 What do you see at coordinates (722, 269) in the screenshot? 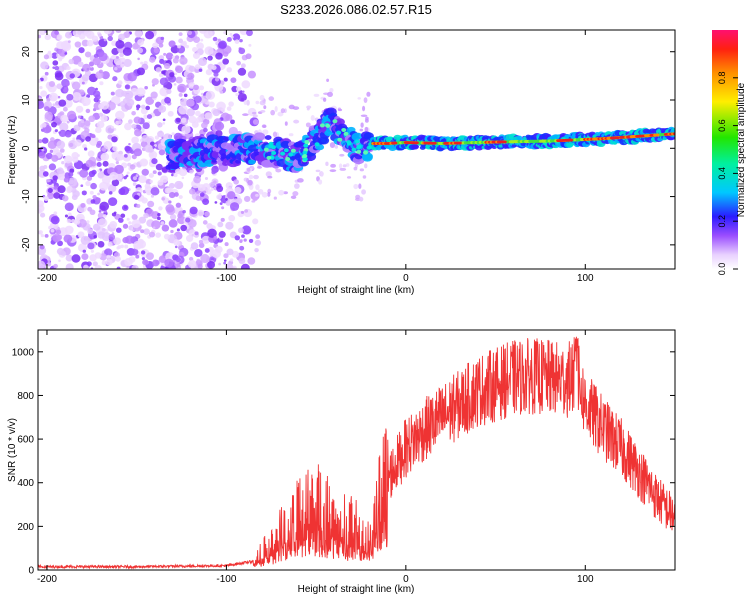
I see `colorbar-tick-label: 0.0` at bounding box center [722, 269].